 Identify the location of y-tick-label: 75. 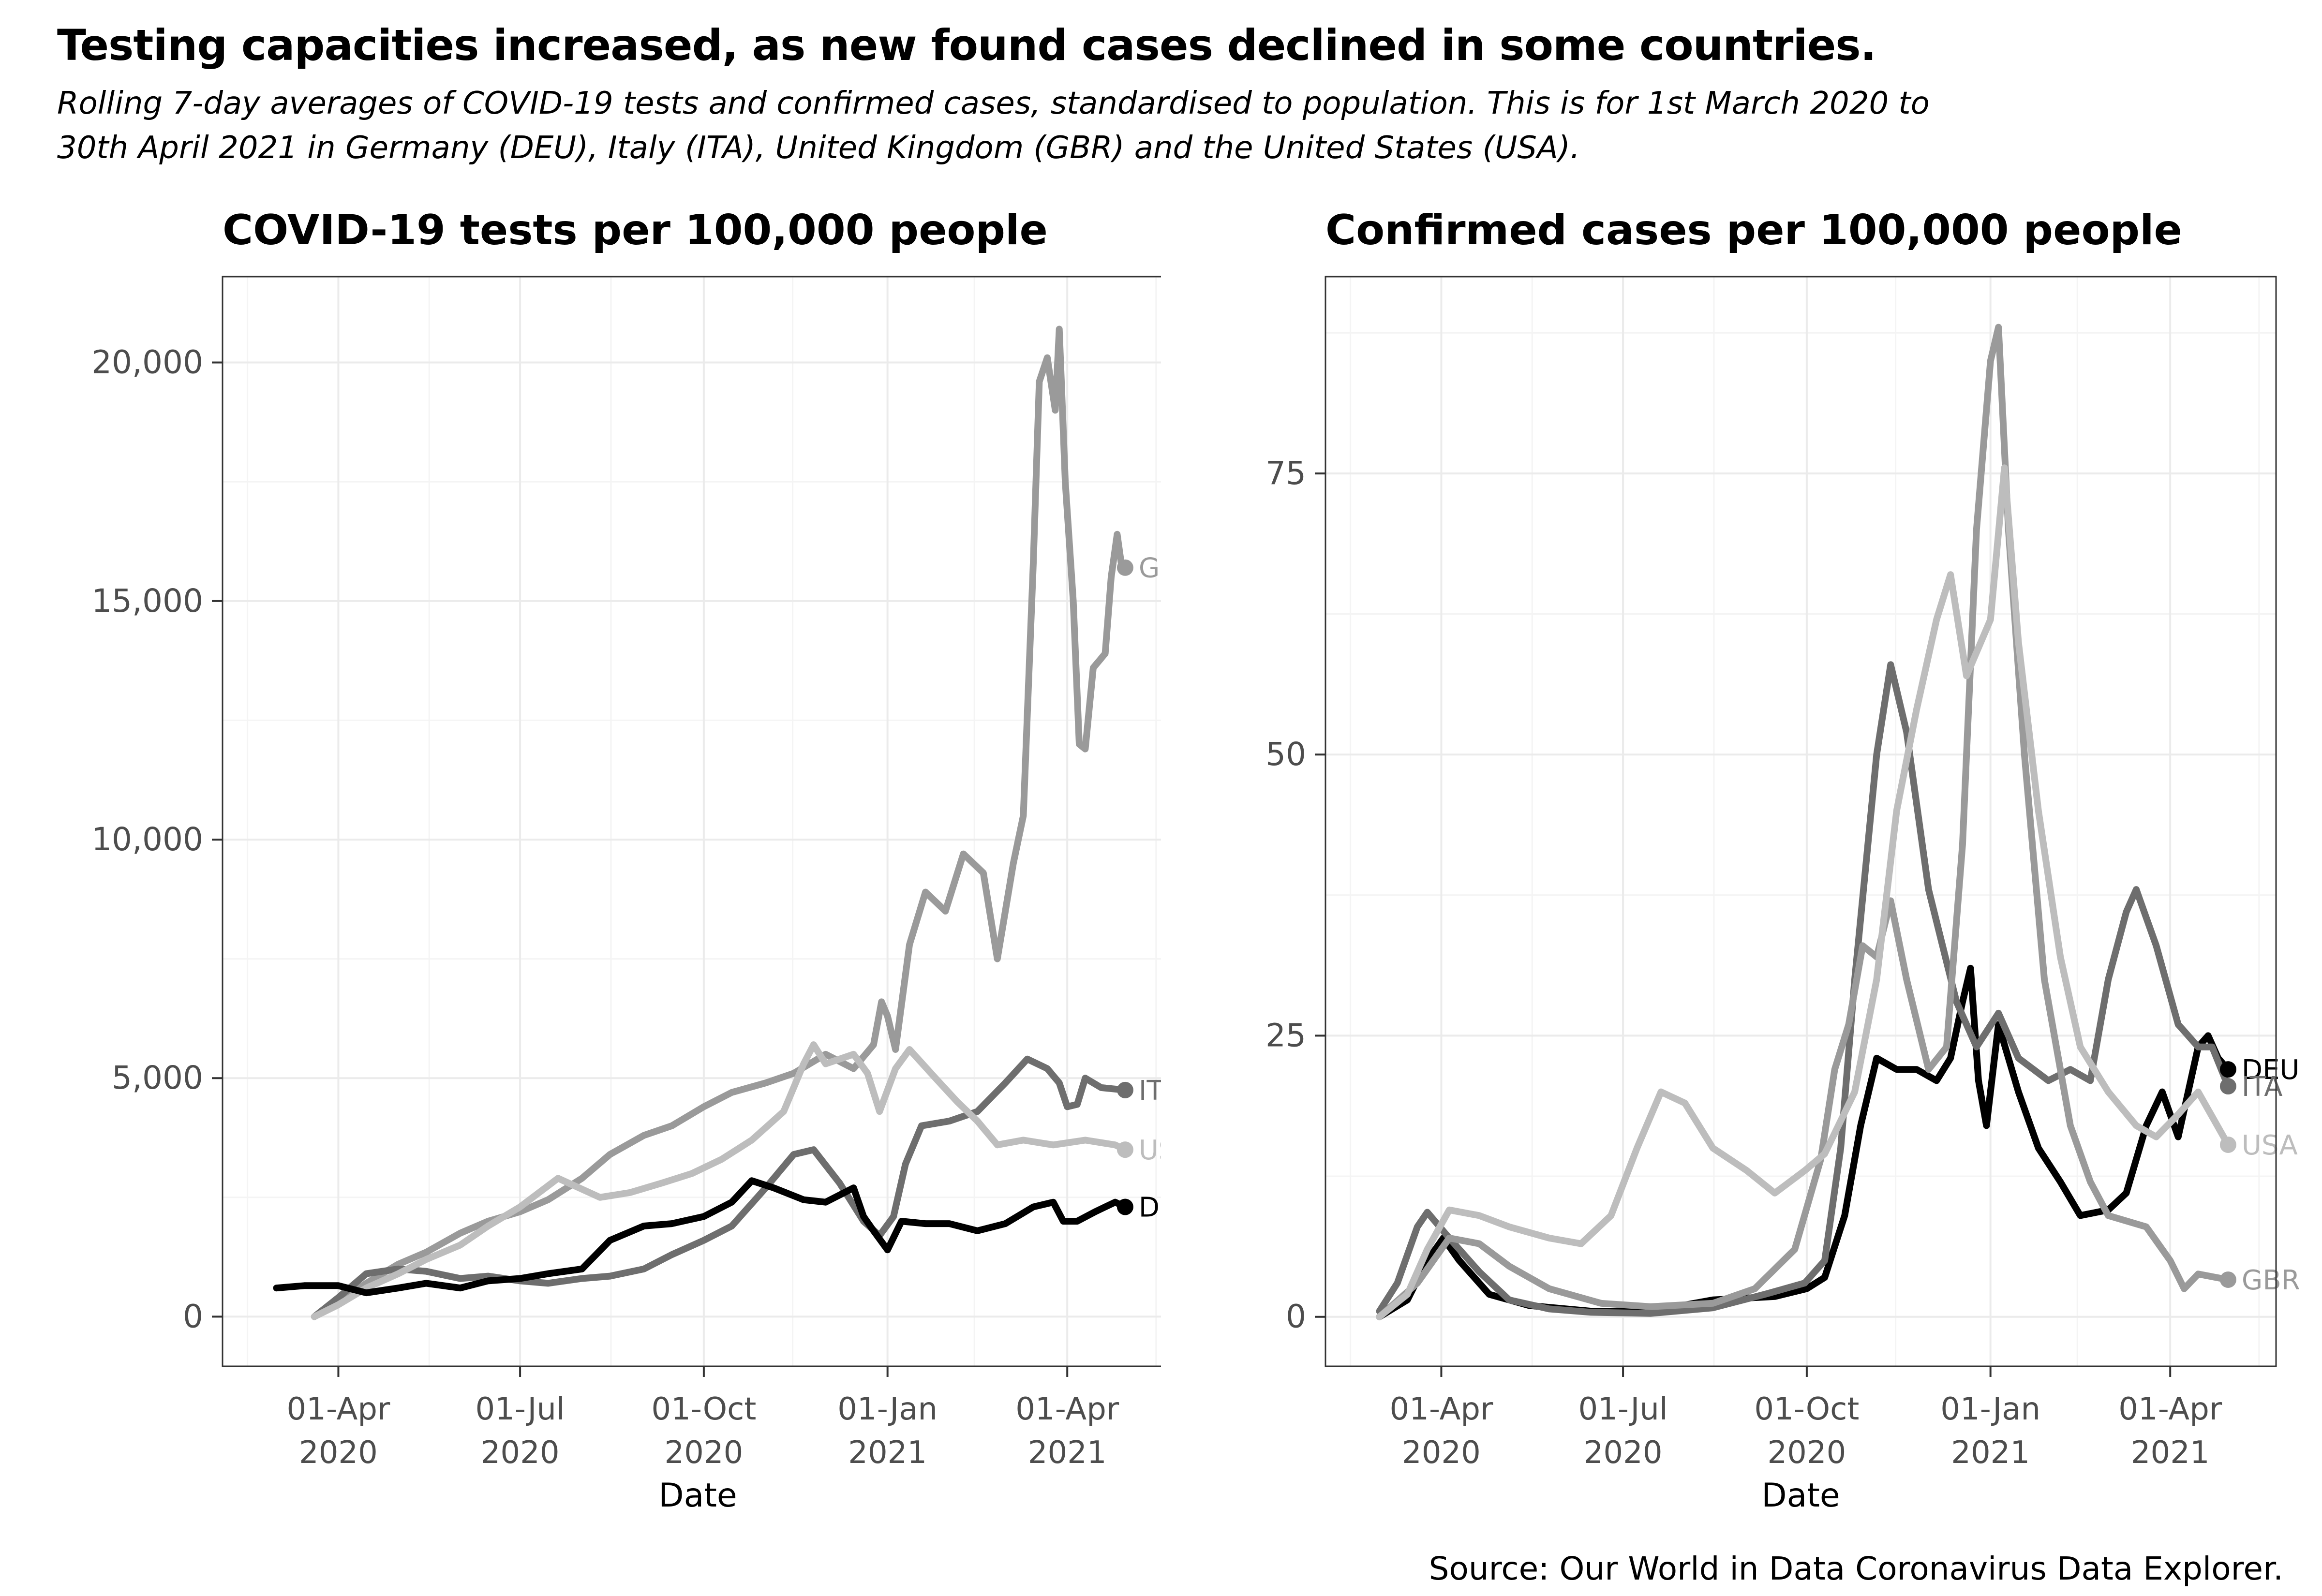
(1285, 473).